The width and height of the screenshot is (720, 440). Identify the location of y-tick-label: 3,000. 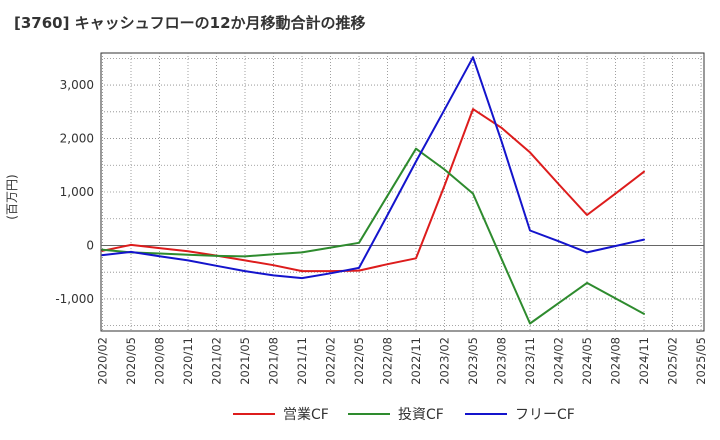
(77, 85).